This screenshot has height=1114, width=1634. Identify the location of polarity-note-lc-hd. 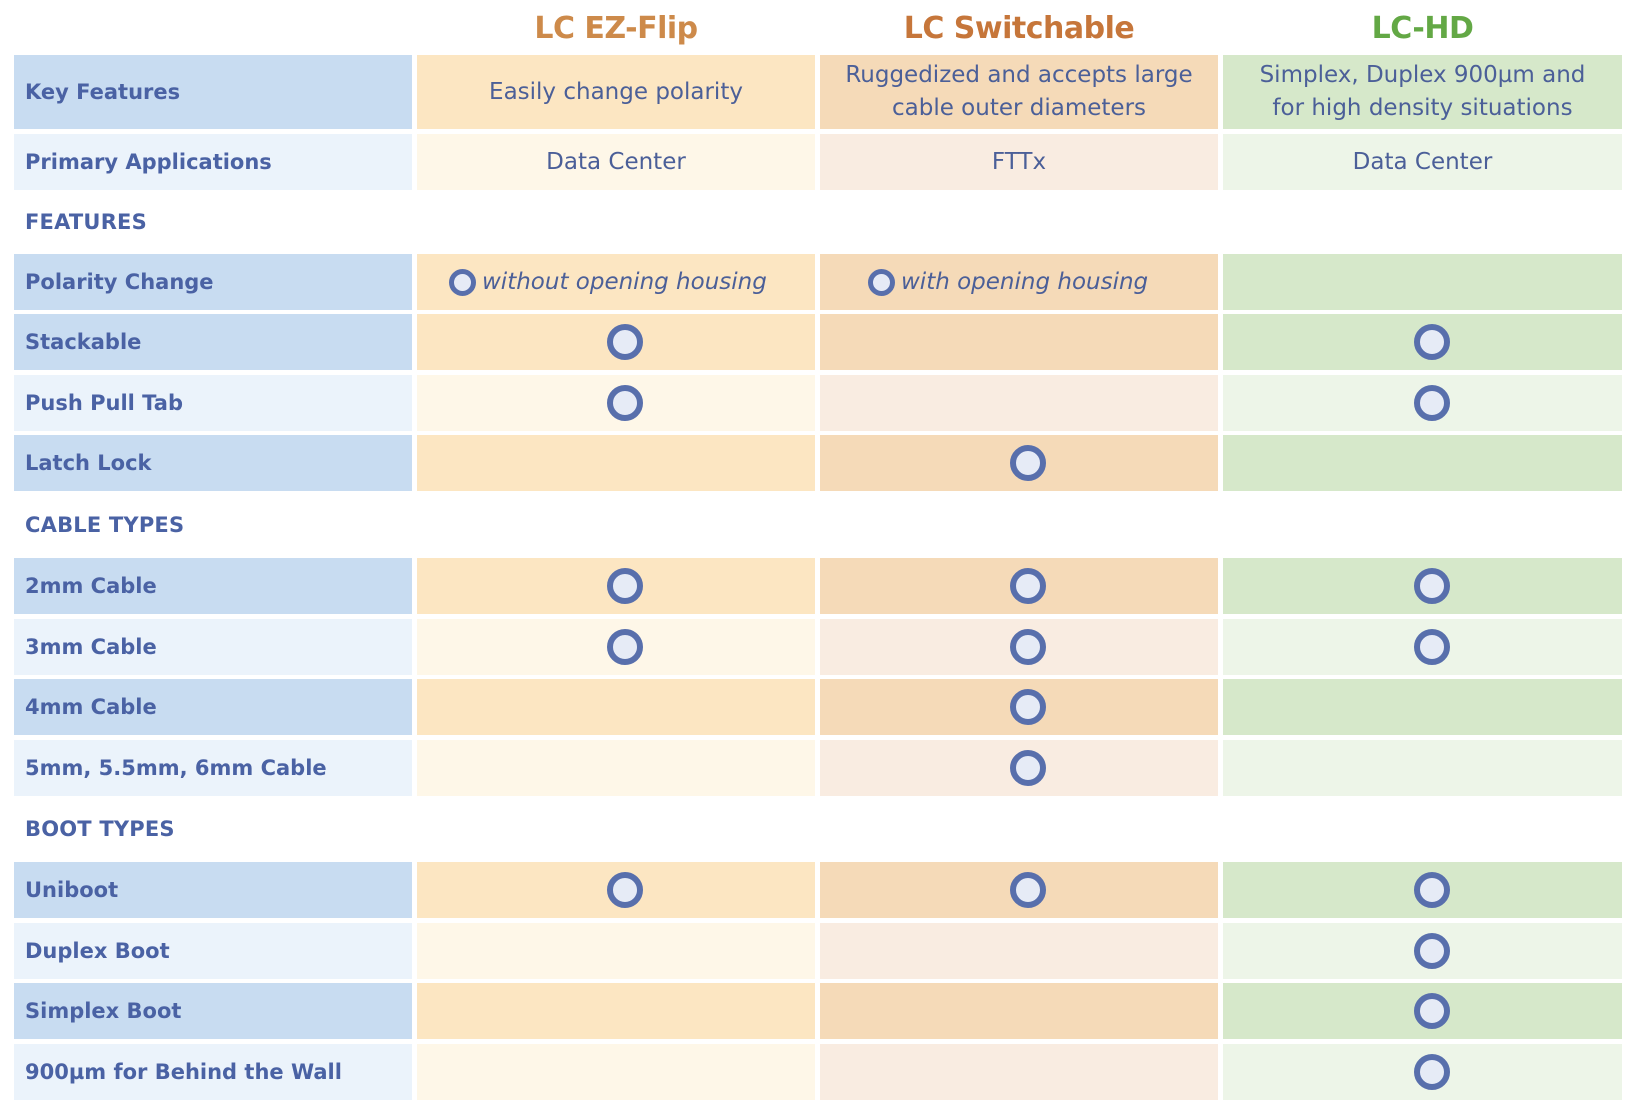
(1422, 282).